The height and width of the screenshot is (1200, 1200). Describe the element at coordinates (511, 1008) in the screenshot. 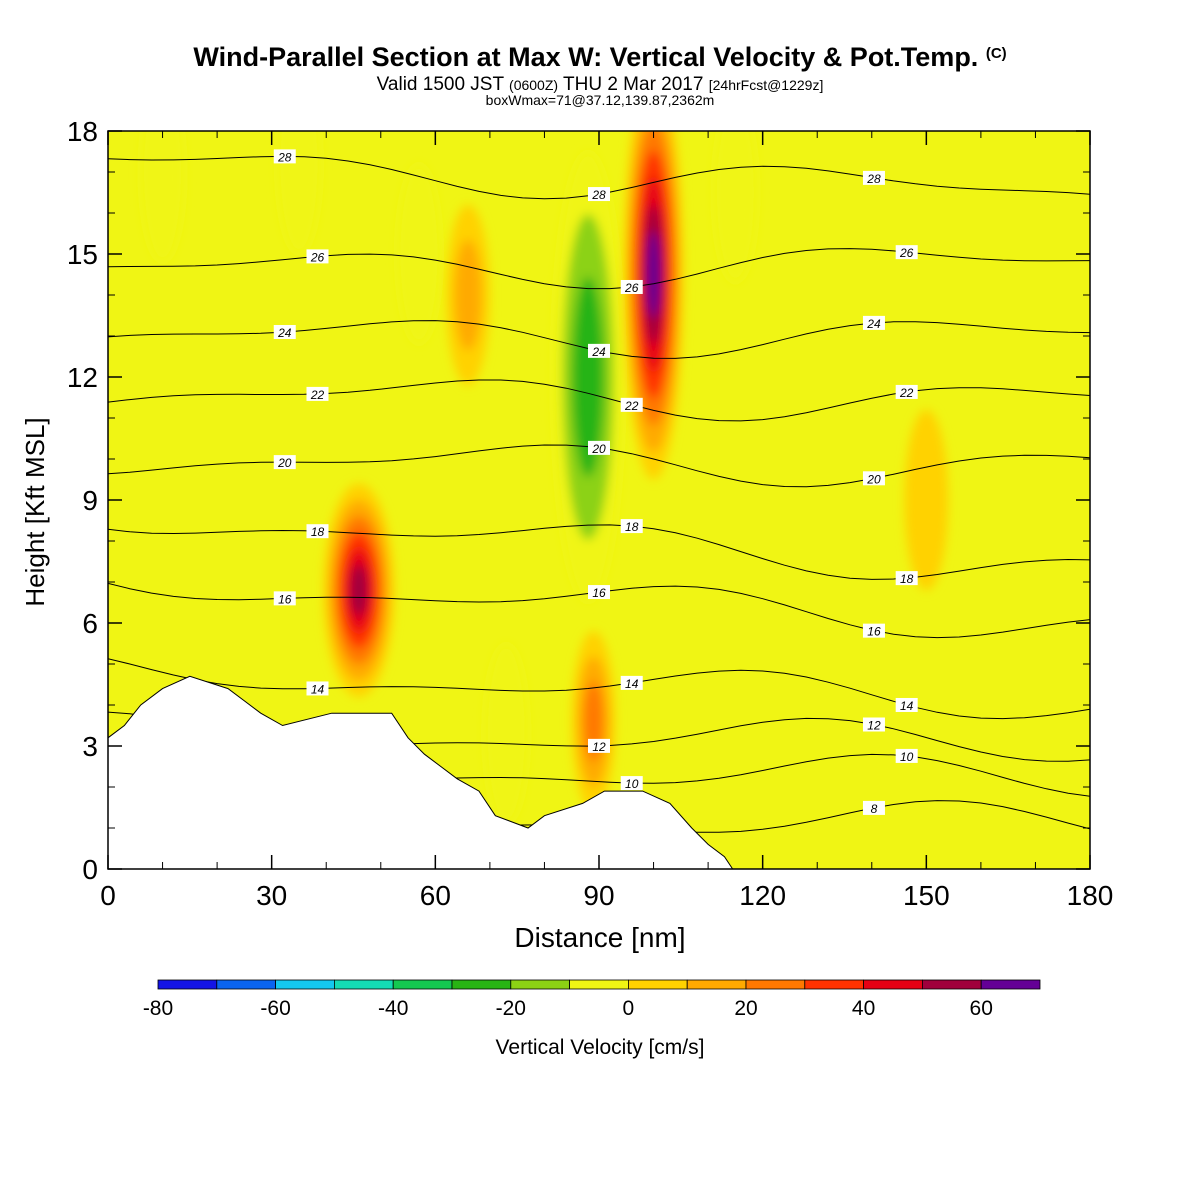

I see `colorbar-tick-label: -20` at that location.